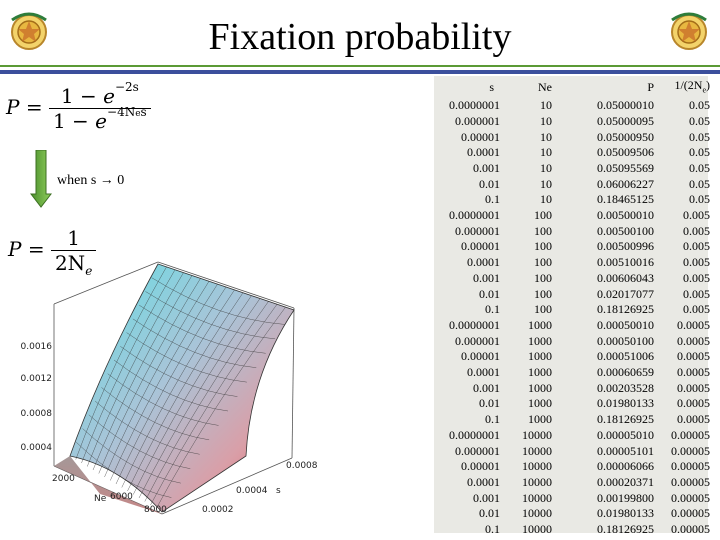  Describe the element at coordinates (625, 403) in the screenshot. I see `cell-p: 0.01980133` at that location.